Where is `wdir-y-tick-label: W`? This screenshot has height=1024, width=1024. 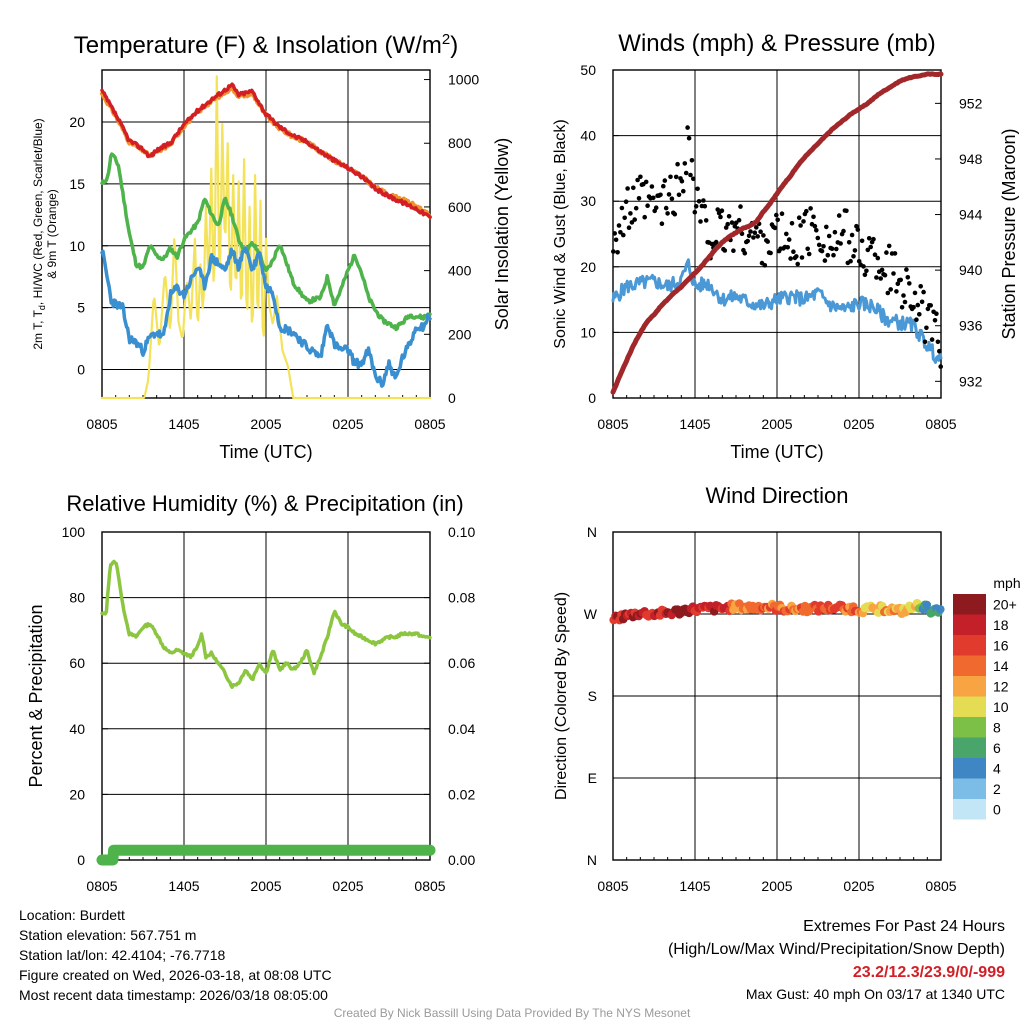
wdir-y-tick-label: W is located at coordinates (591, 614).